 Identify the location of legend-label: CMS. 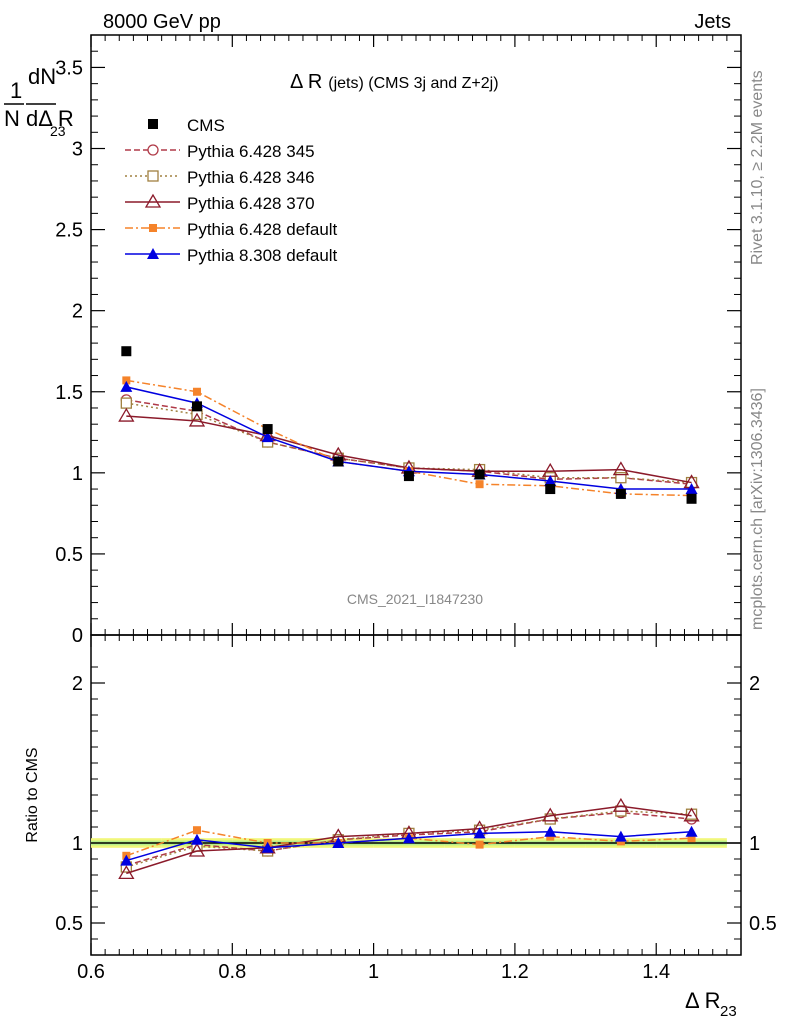
(206, 125).